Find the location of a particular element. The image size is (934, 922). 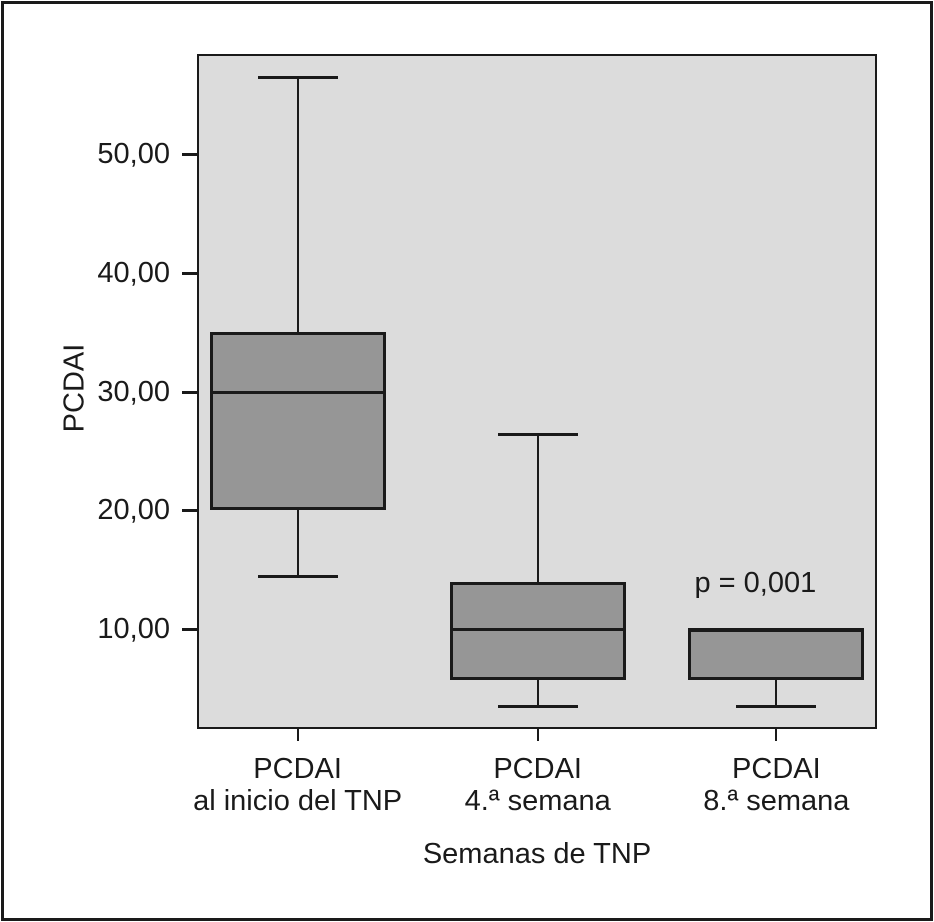

x-category-label-line2: 8.ª semana is located at coordinates (776, 801).